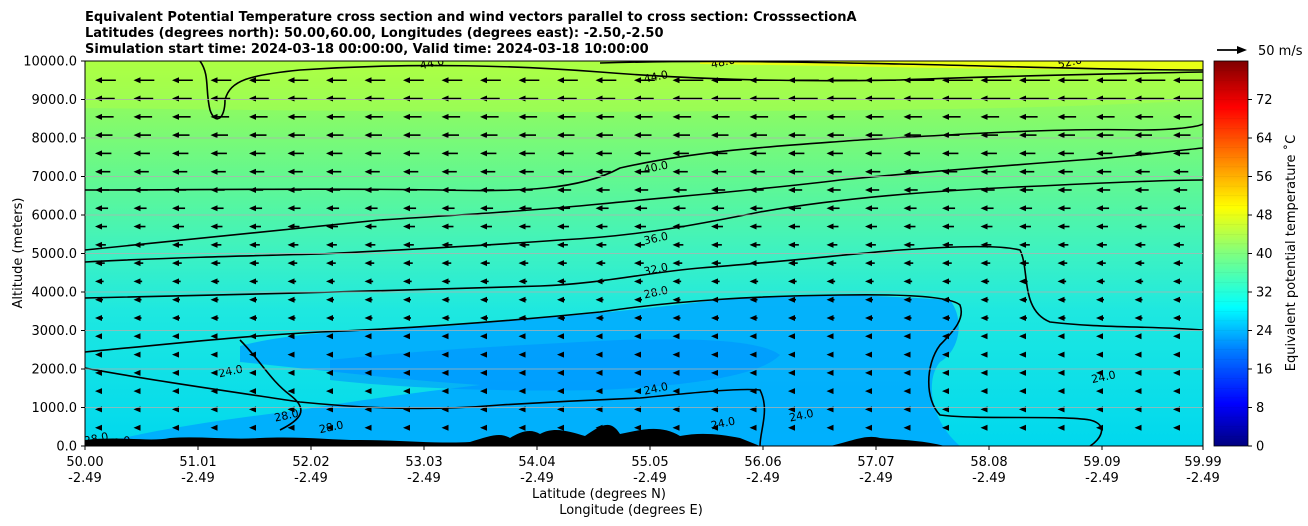  I want to click on x-tick-label-lat: 54.04, so click(536, 462).